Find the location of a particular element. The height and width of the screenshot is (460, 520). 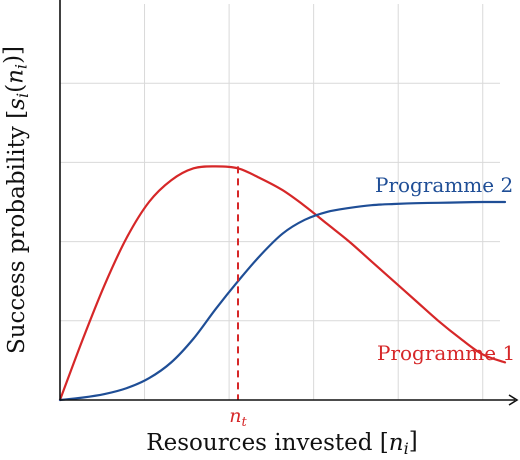

x-axis-arrowhead is located at coordinates (513, 400).